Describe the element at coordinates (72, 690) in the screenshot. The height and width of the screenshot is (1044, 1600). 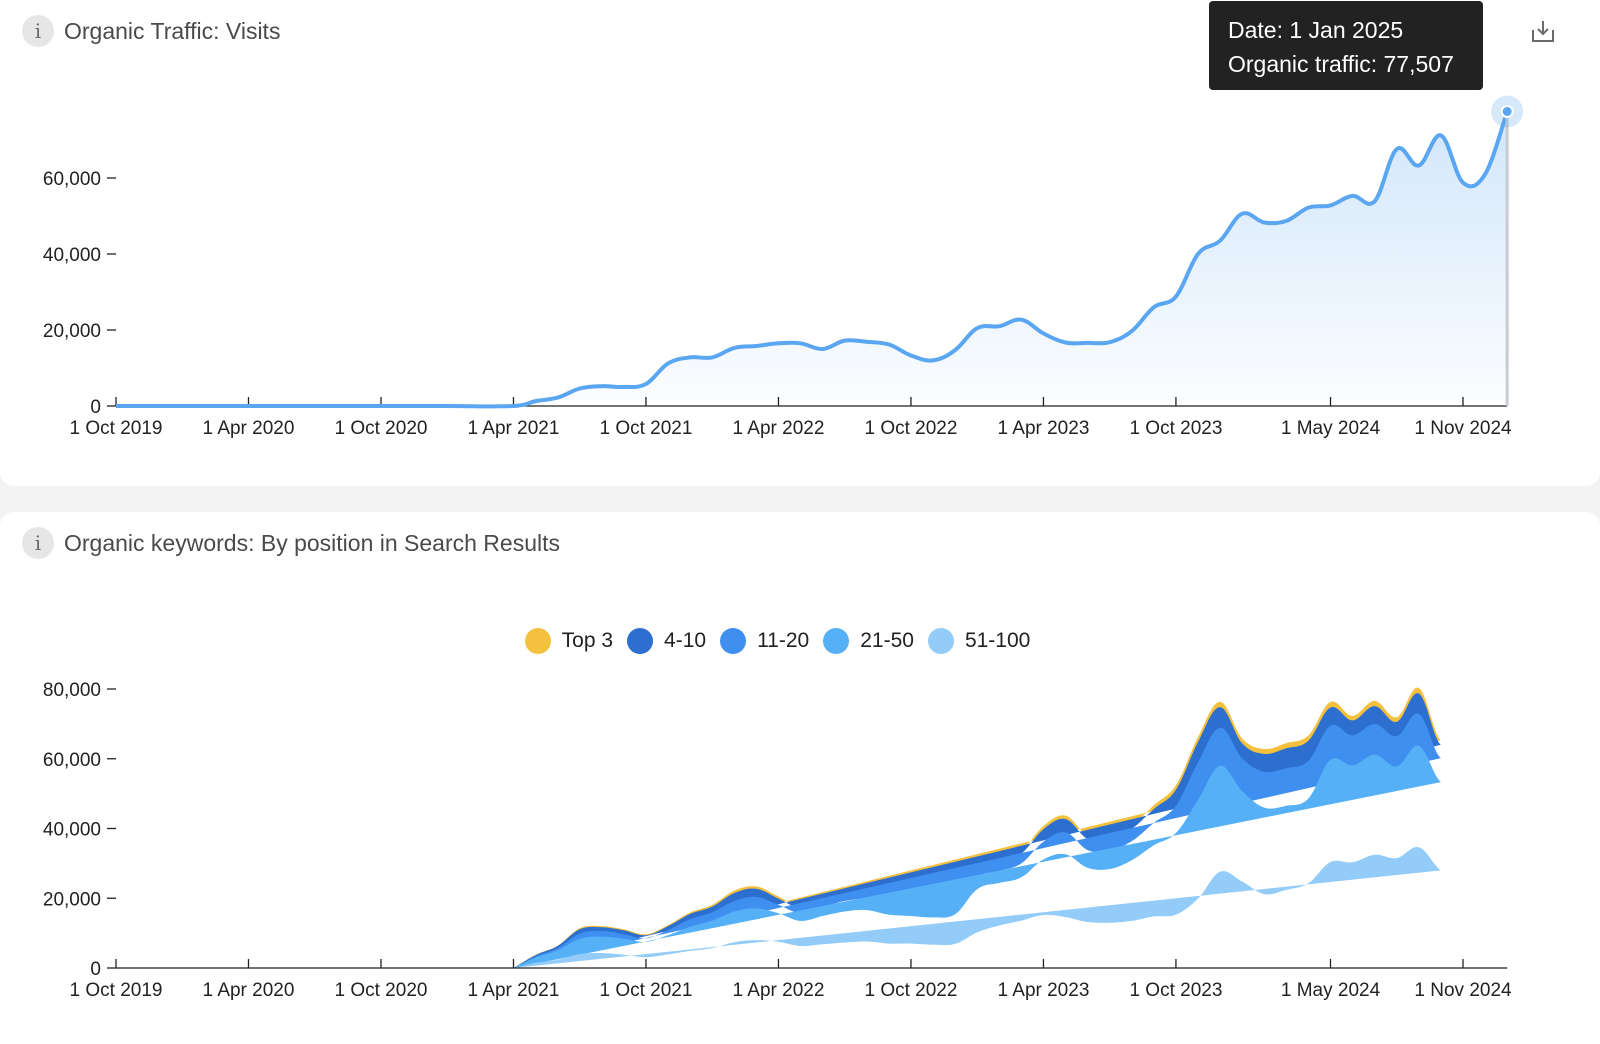
I see `y-tick-label: 80,000` at that location.